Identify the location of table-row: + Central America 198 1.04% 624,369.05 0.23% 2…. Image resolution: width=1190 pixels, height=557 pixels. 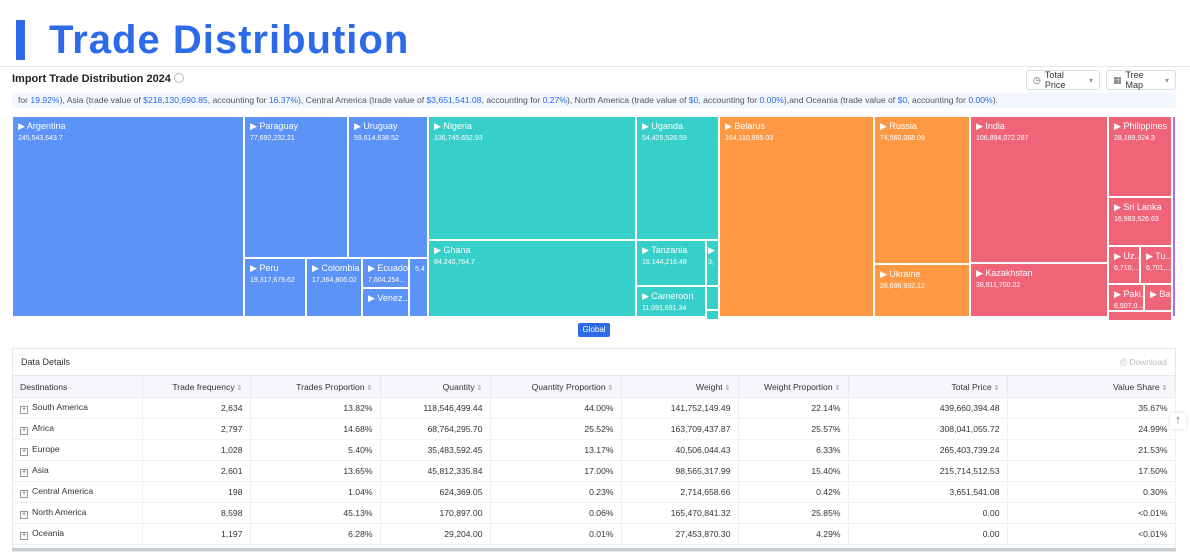
(594, 492).